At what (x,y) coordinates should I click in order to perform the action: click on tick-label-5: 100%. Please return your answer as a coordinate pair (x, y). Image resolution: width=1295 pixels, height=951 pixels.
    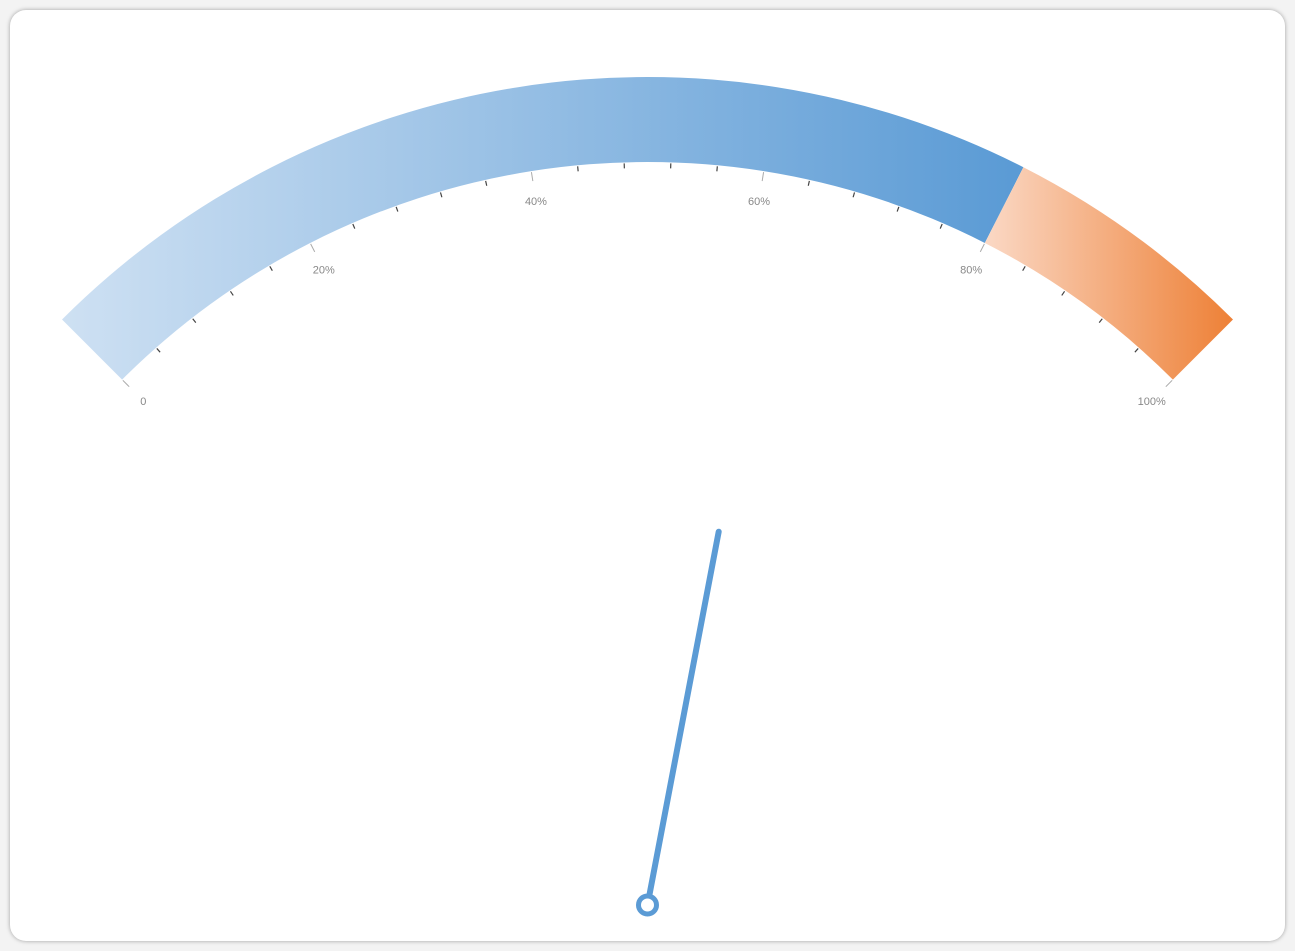
    Looking at the image, I should click on (1152, 402).